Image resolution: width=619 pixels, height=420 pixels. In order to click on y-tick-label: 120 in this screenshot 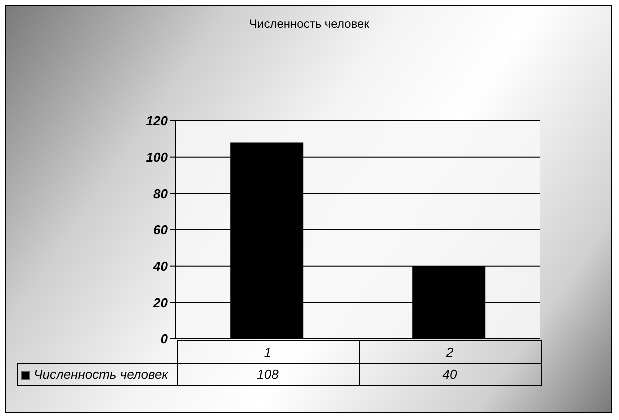, I will do `click(157, 121)`.